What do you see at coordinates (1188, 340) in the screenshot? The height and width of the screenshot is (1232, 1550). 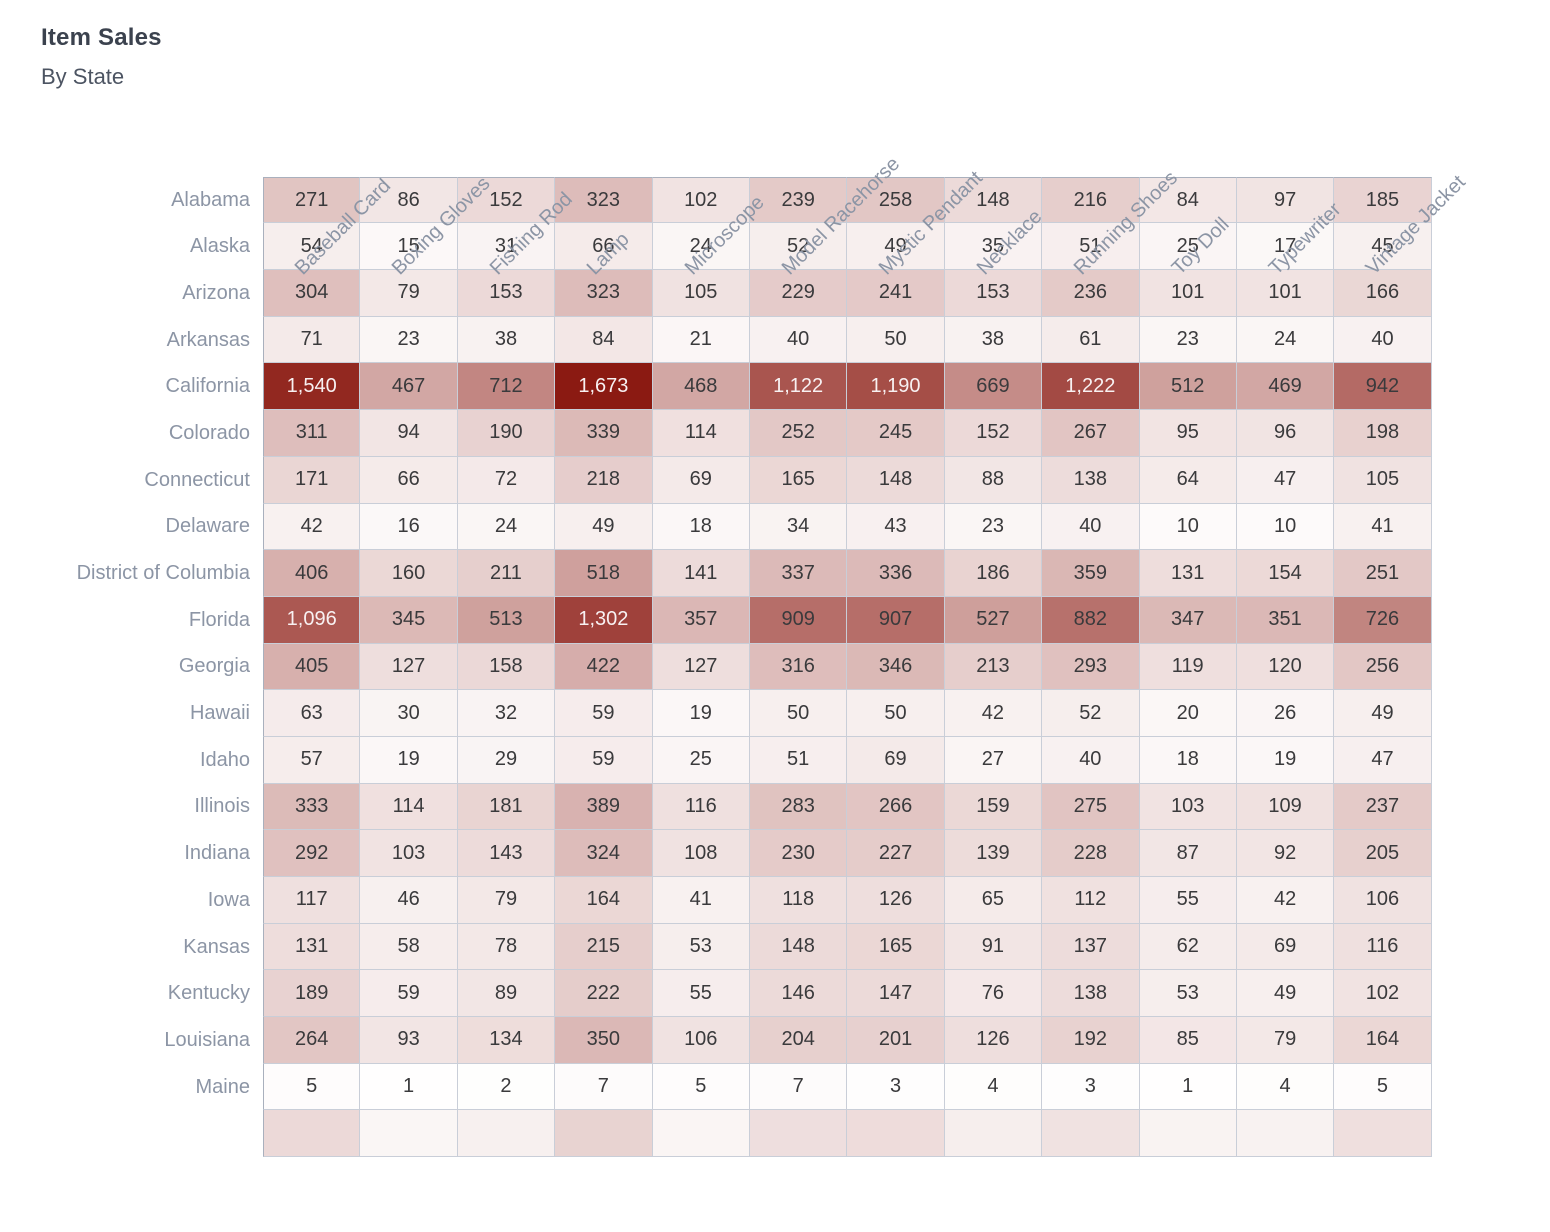 I see `heatmap-cell: 23` at bounding box center [1188, 340].